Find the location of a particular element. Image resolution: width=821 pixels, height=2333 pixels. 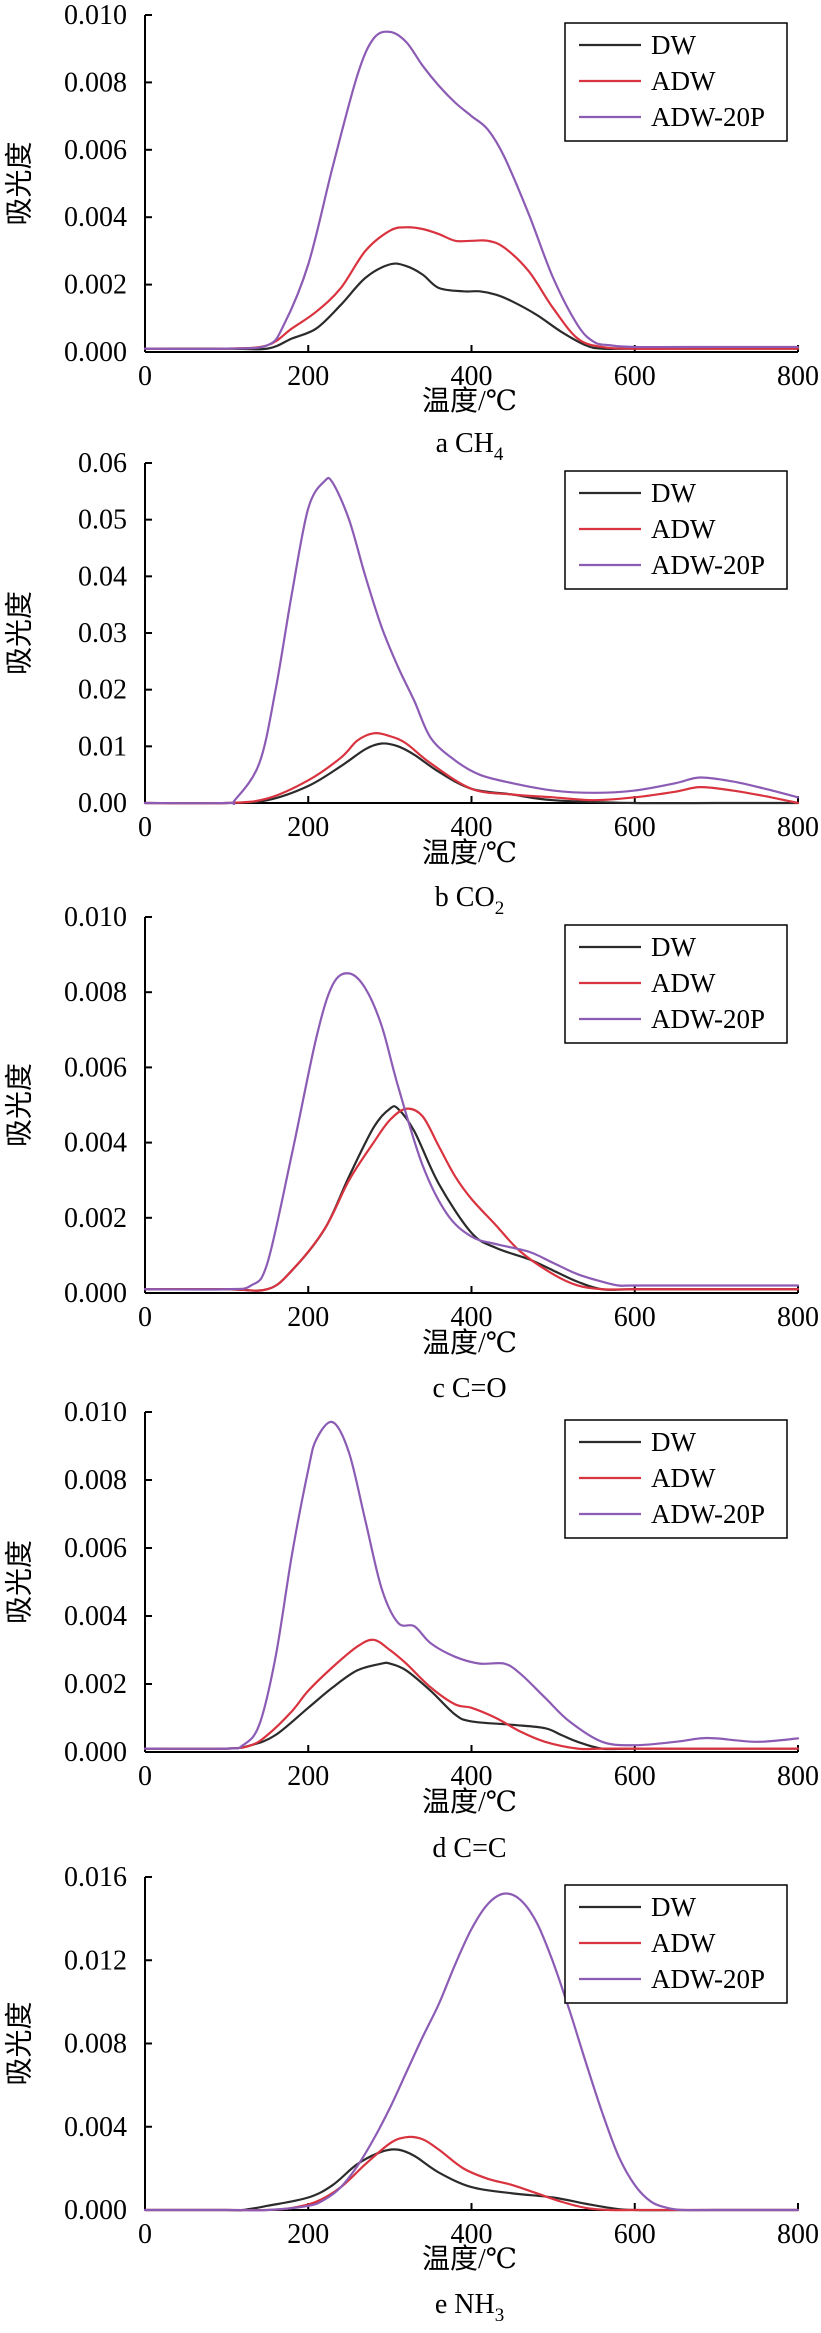

panel-3-x-axis-label: 温度/℃ is located at coordinates (469, 1343).